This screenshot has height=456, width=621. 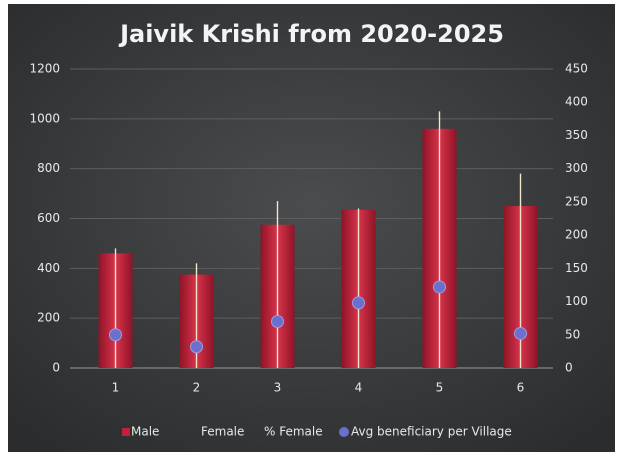 What do you see at coordinates (197, 388) in the screenshot?
I see `x-tick-label: 2` at bounding box center [197, 388].